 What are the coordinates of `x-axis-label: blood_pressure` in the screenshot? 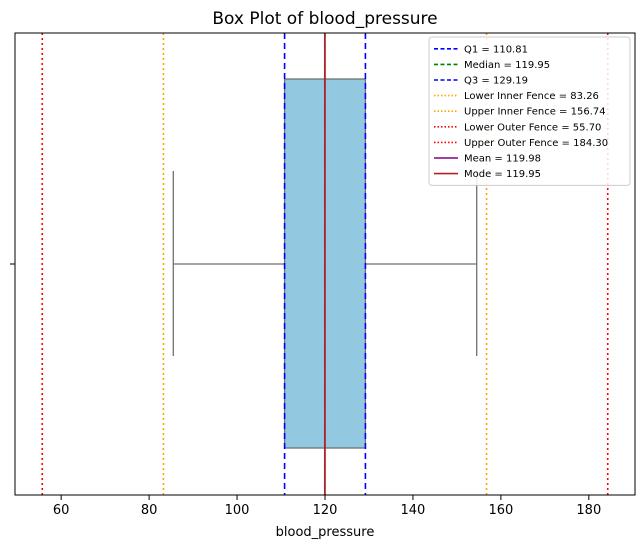 It's located at (325, 532).